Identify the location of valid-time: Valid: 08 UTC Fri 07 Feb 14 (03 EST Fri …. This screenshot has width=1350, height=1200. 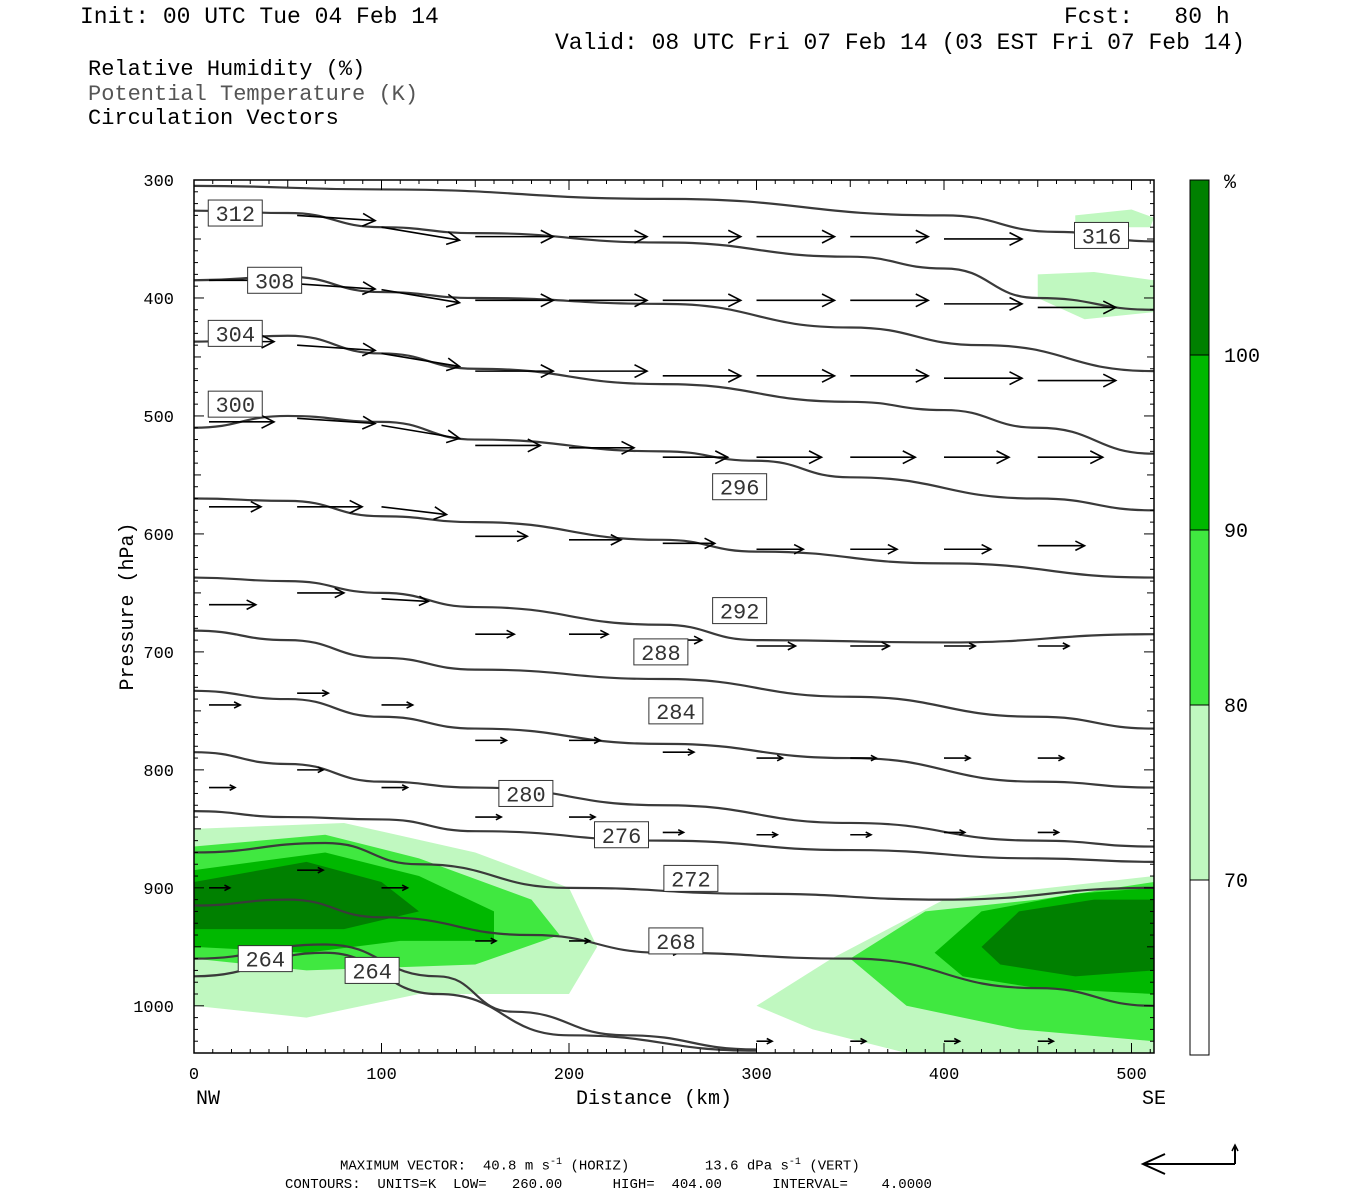
(900, 43).